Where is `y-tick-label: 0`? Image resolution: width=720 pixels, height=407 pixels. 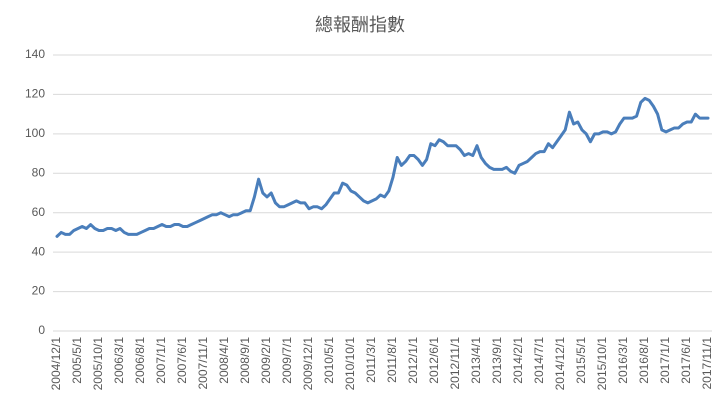 y-tick-label: 0 is located at coordinates (41, 330).